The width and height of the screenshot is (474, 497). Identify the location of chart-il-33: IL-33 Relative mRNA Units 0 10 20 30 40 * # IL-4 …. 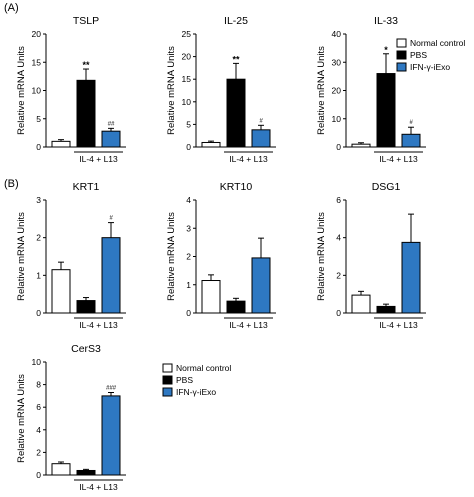
(371, 89).